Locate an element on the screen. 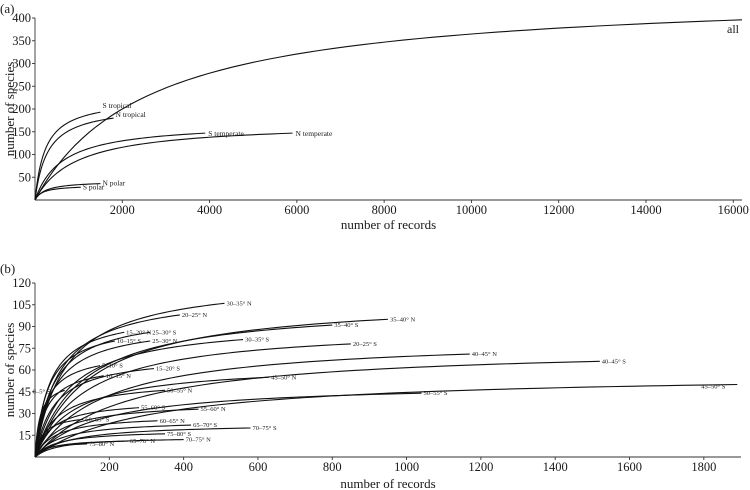 The height and width of the screenshot is (490, 750). curve-60-65-n is located at coordinates (96, 439).